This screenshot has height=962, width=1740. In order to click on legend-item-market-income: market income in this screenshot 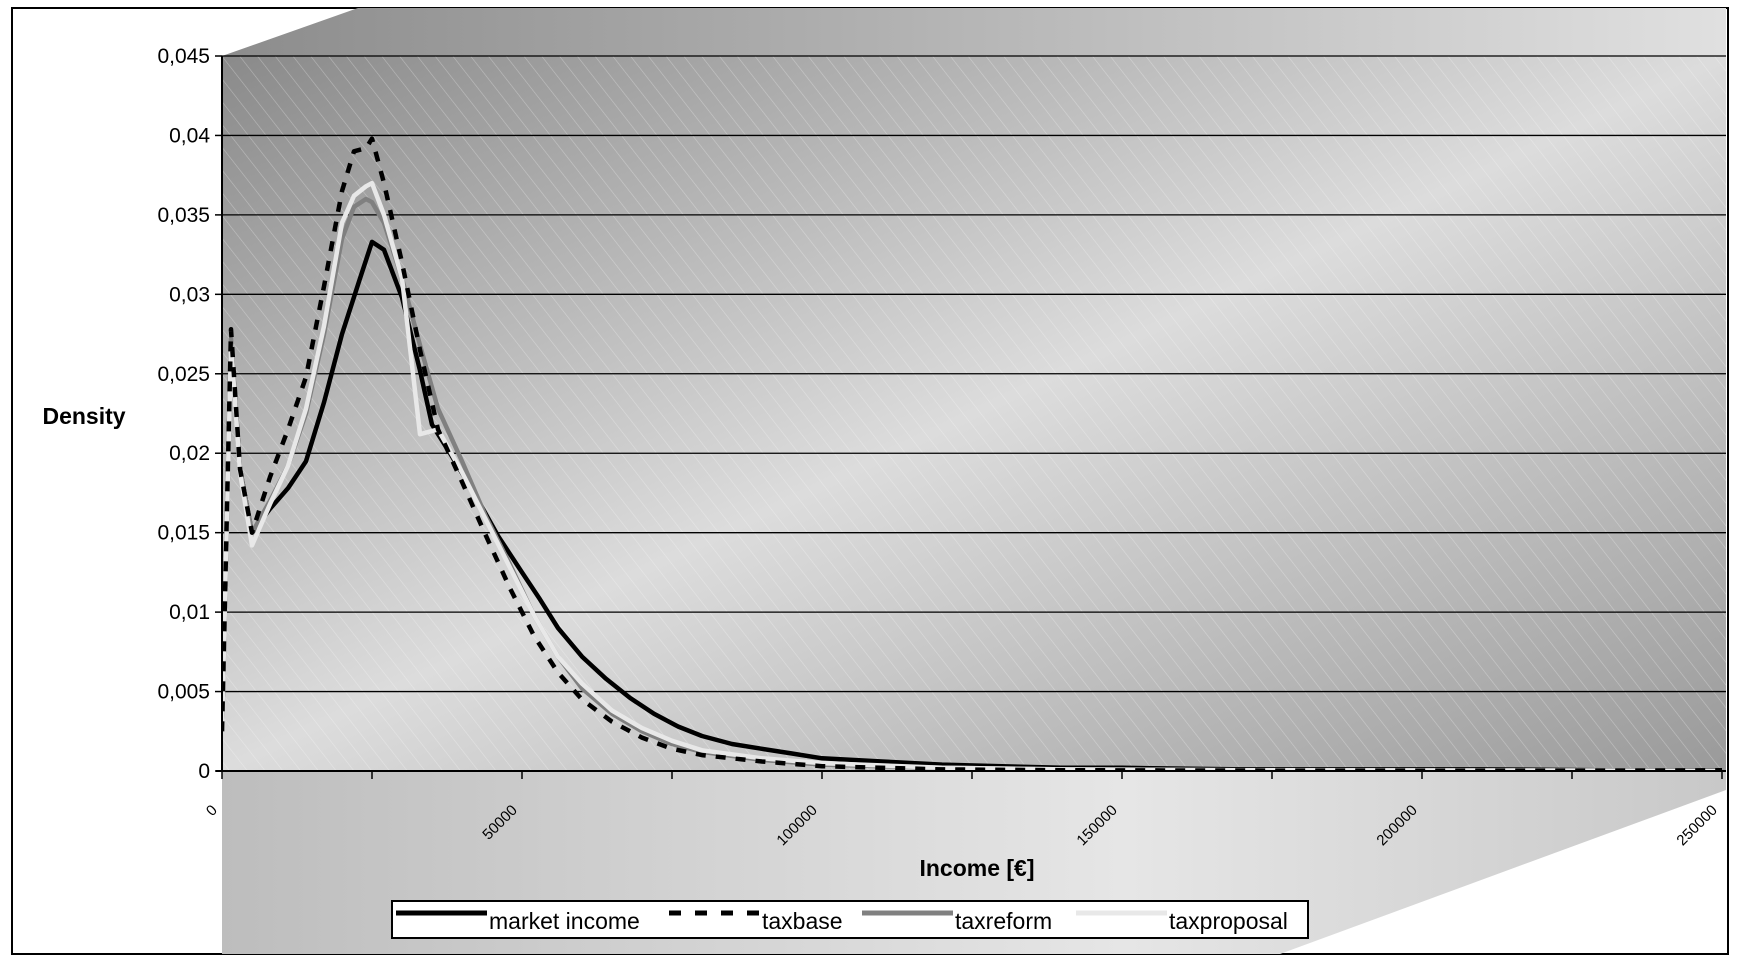, I will do `click(518, 921)`.